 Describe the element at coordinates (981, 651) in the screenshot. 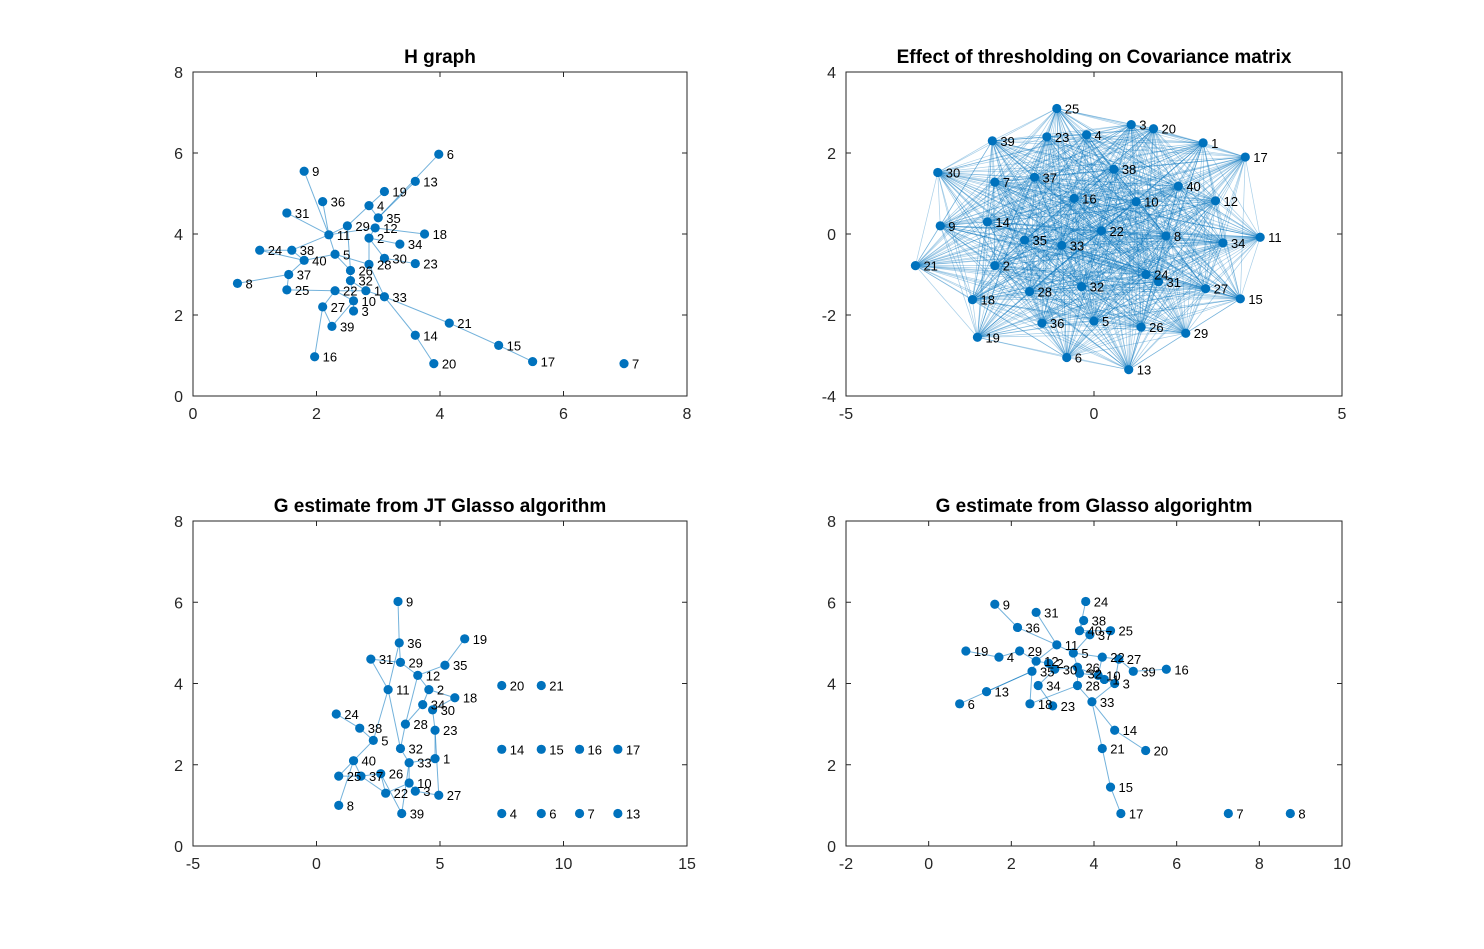

I see `node-label: 19` at that location.